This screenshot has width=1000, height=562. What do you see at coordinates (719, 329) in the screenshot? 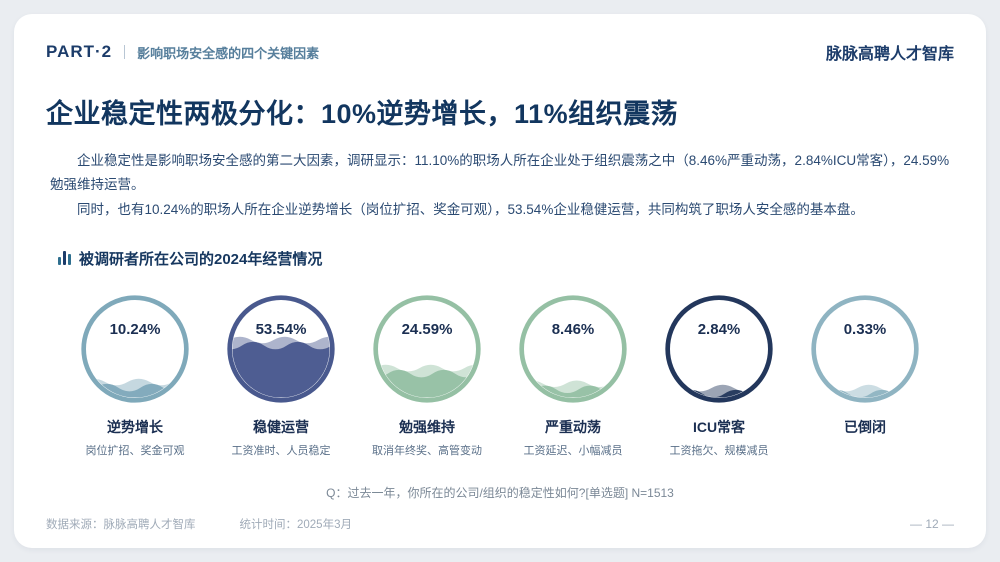
I see `gauge-percentage: 2.84%` at bounding box center [719, 329].